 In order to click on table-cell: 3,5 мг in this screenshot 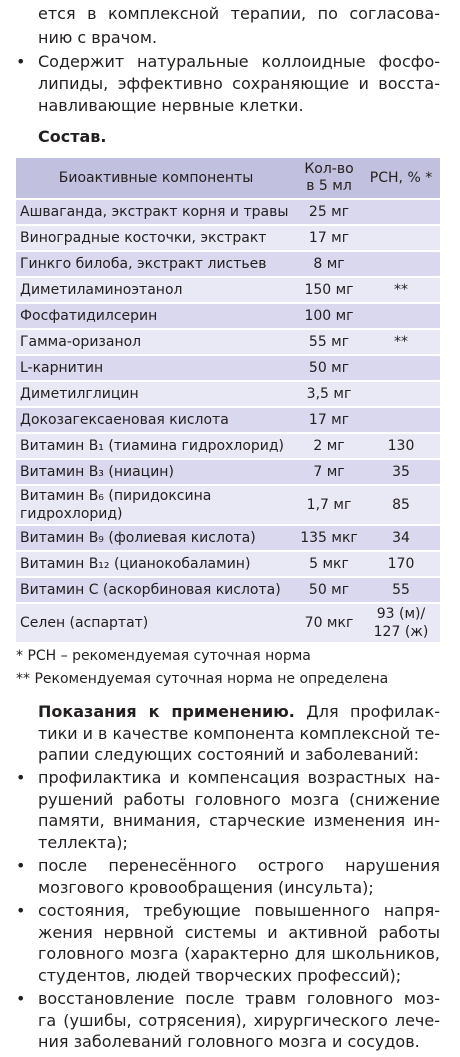, I will do `click(329, 394)`.